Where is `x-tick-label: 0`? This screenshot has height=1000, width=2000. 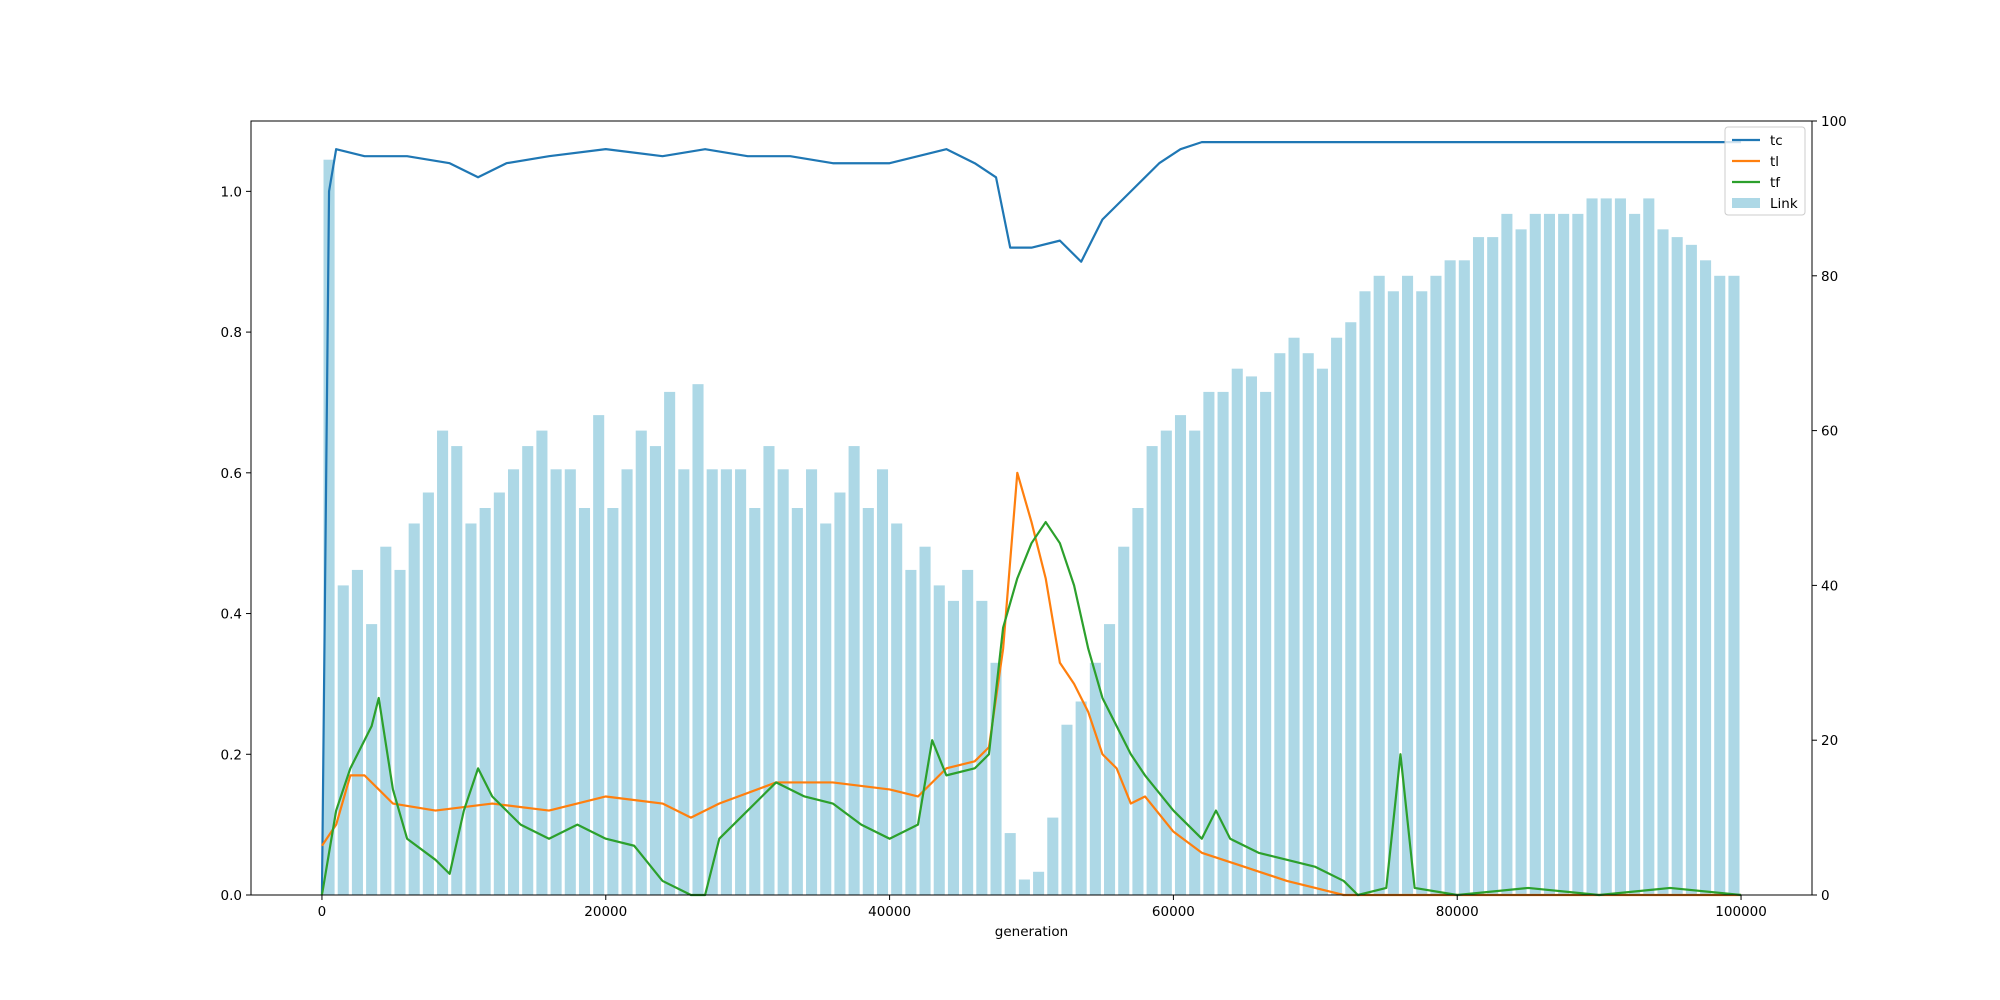 x-tick-label: 0 is located at coordinates (322, 912).